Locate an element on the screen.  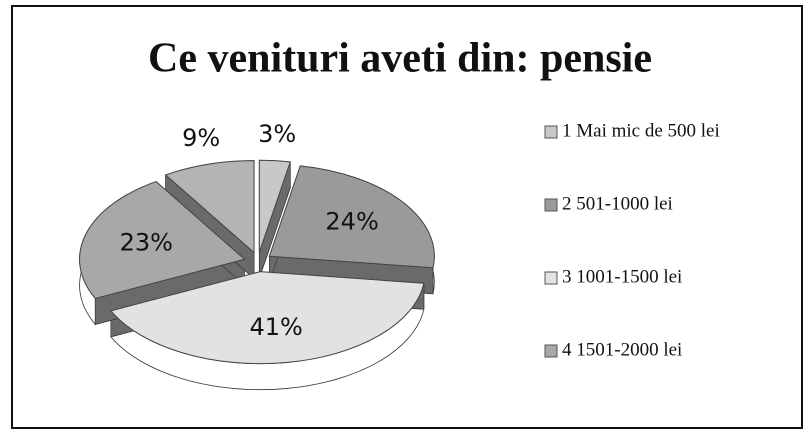
chart-title: Ce venituri aveti din: pensie is located at coordinates (400, 59).